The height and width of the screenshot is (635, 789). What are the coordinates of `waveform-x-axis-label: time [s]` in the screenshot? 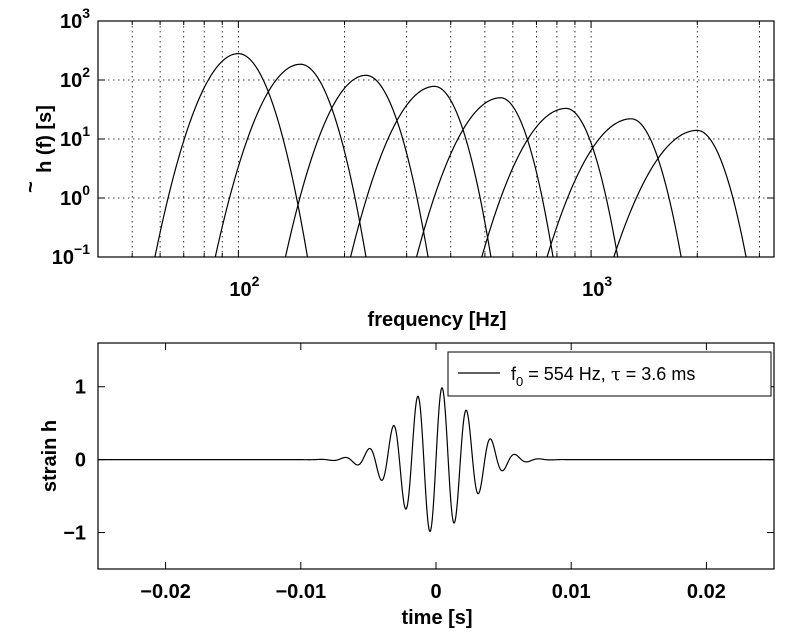 It's located at (436, 618).